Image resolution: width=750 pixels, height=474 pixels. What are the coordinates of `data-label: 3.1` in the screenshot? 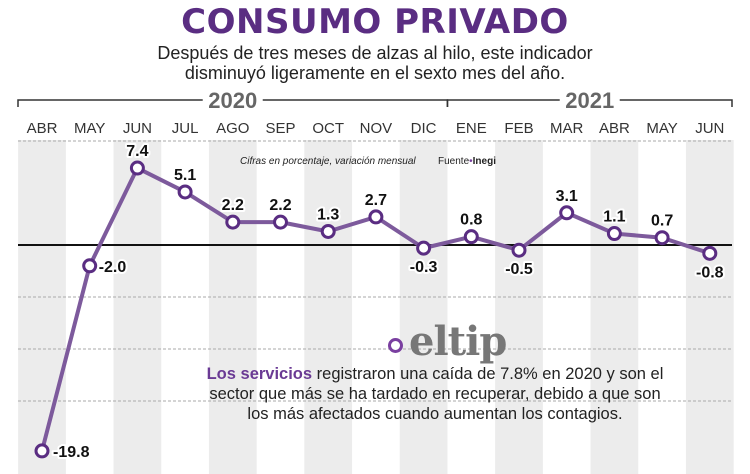 It's located at (567, 196).